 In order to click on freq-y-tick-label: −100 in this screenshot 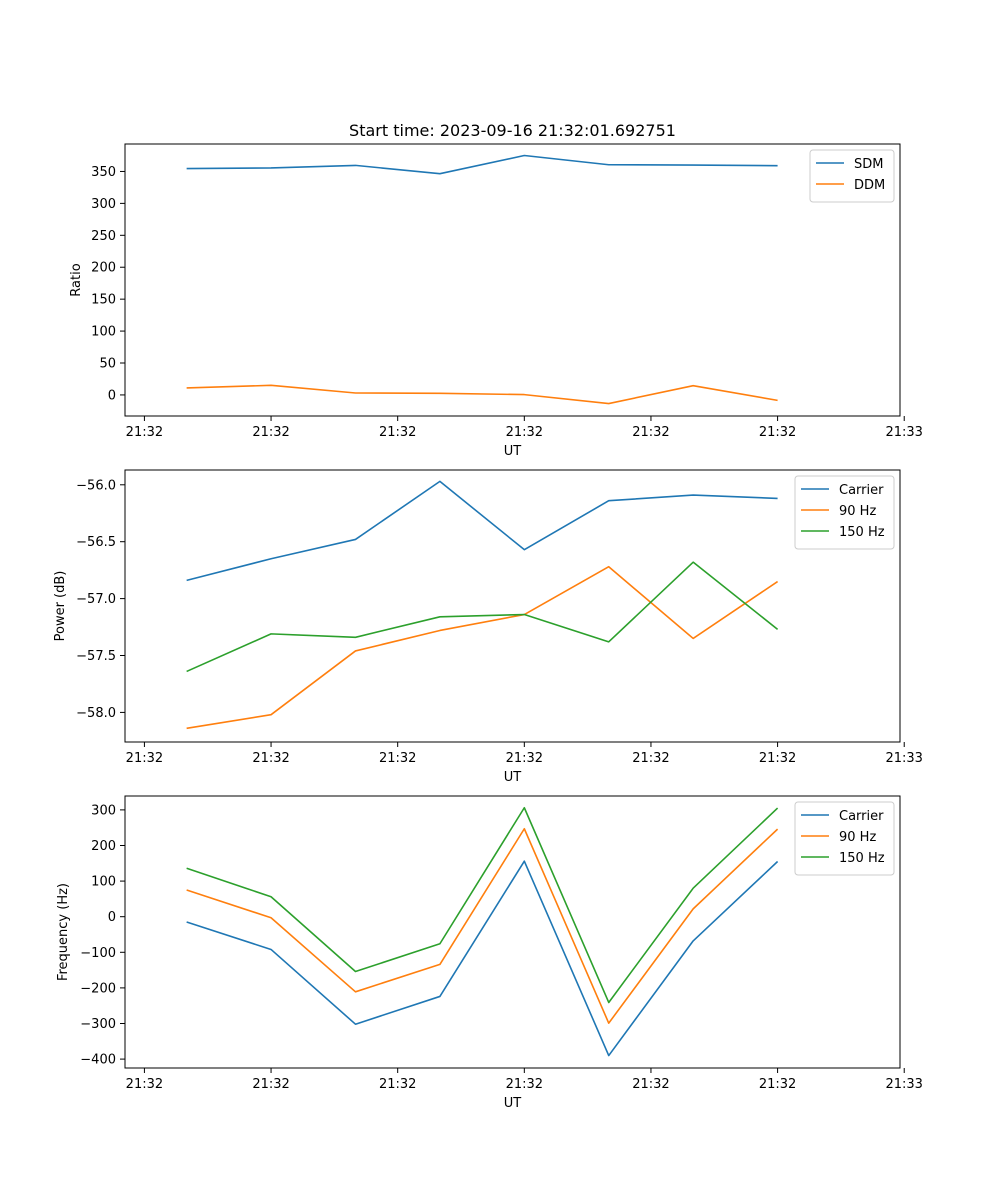, I will do `click(98, 953)`.